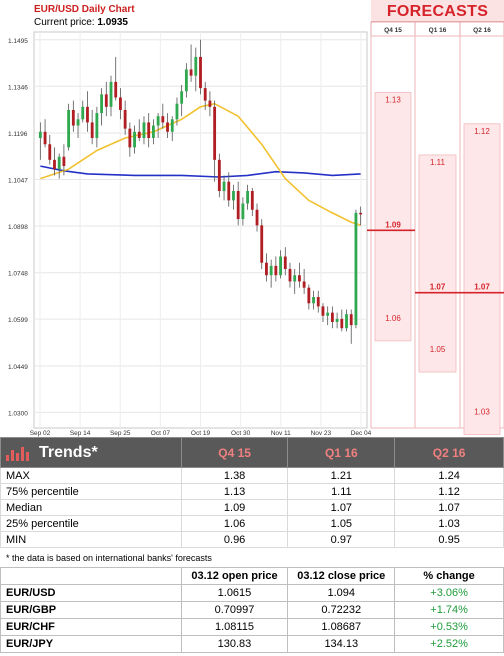 The width and height of the screenshot is (504, 656). I want to click on trends-cell: 0.97, so click(341, 539).